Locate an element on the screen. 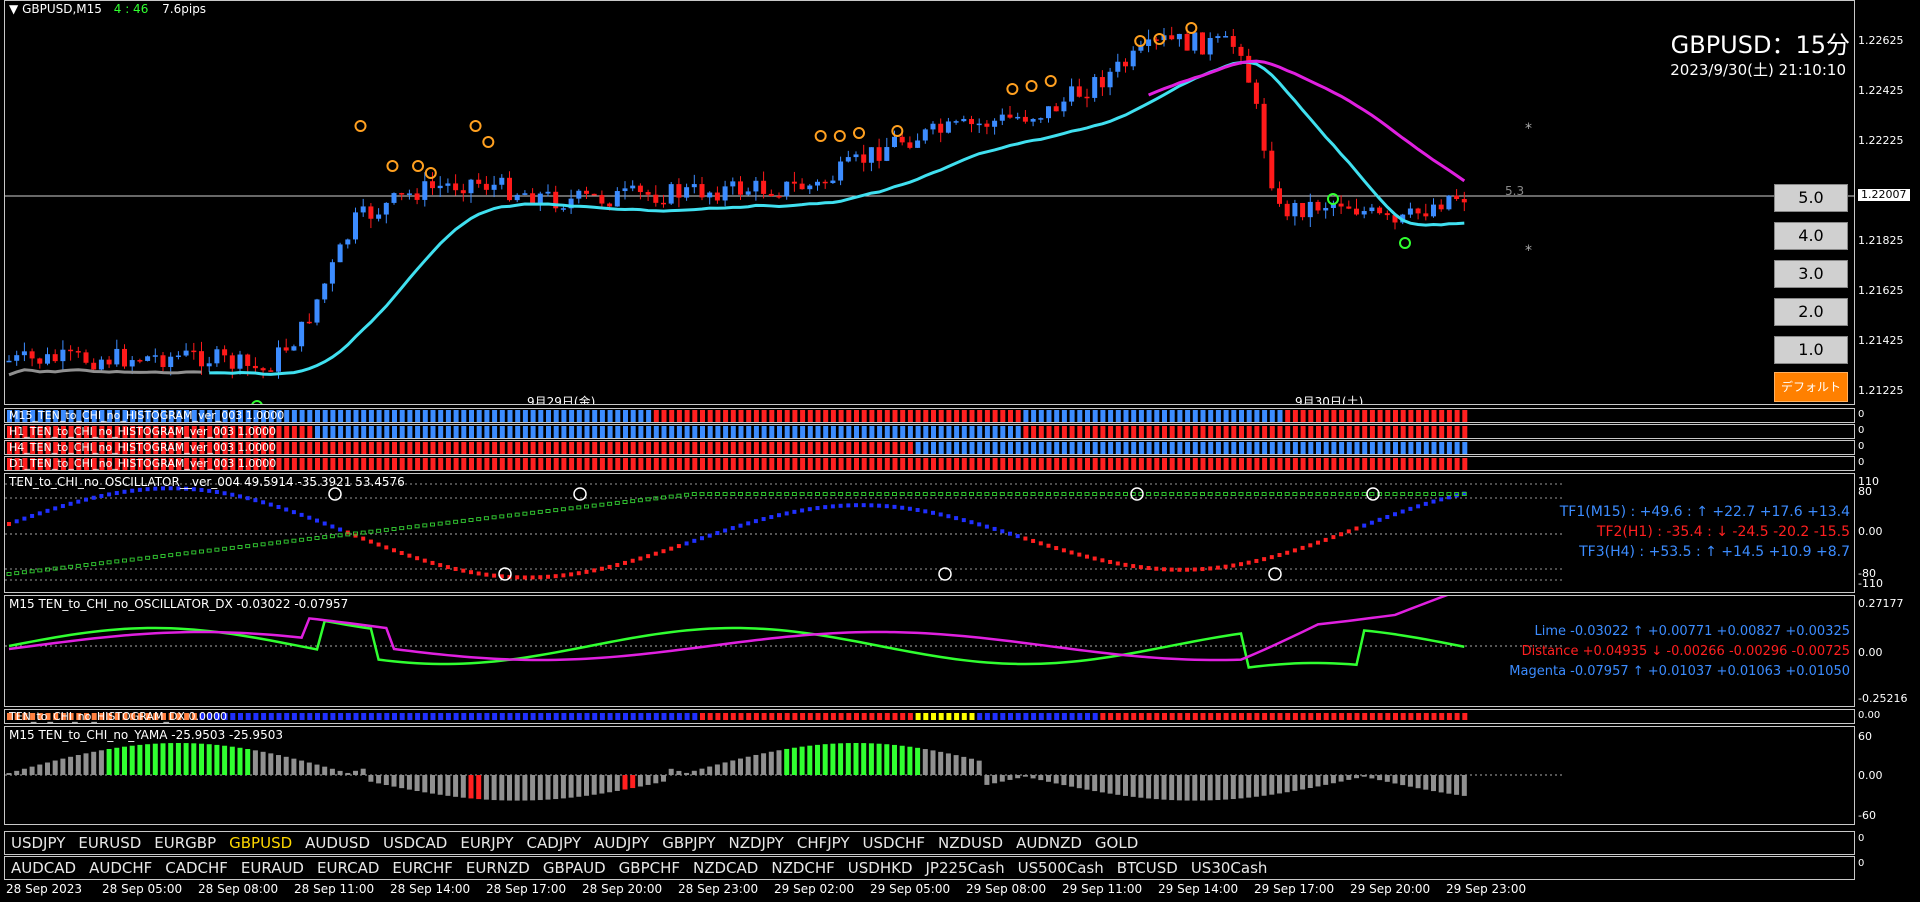  symbol-gbpjpy: GBPJPY is located at coordinates (689, 843).